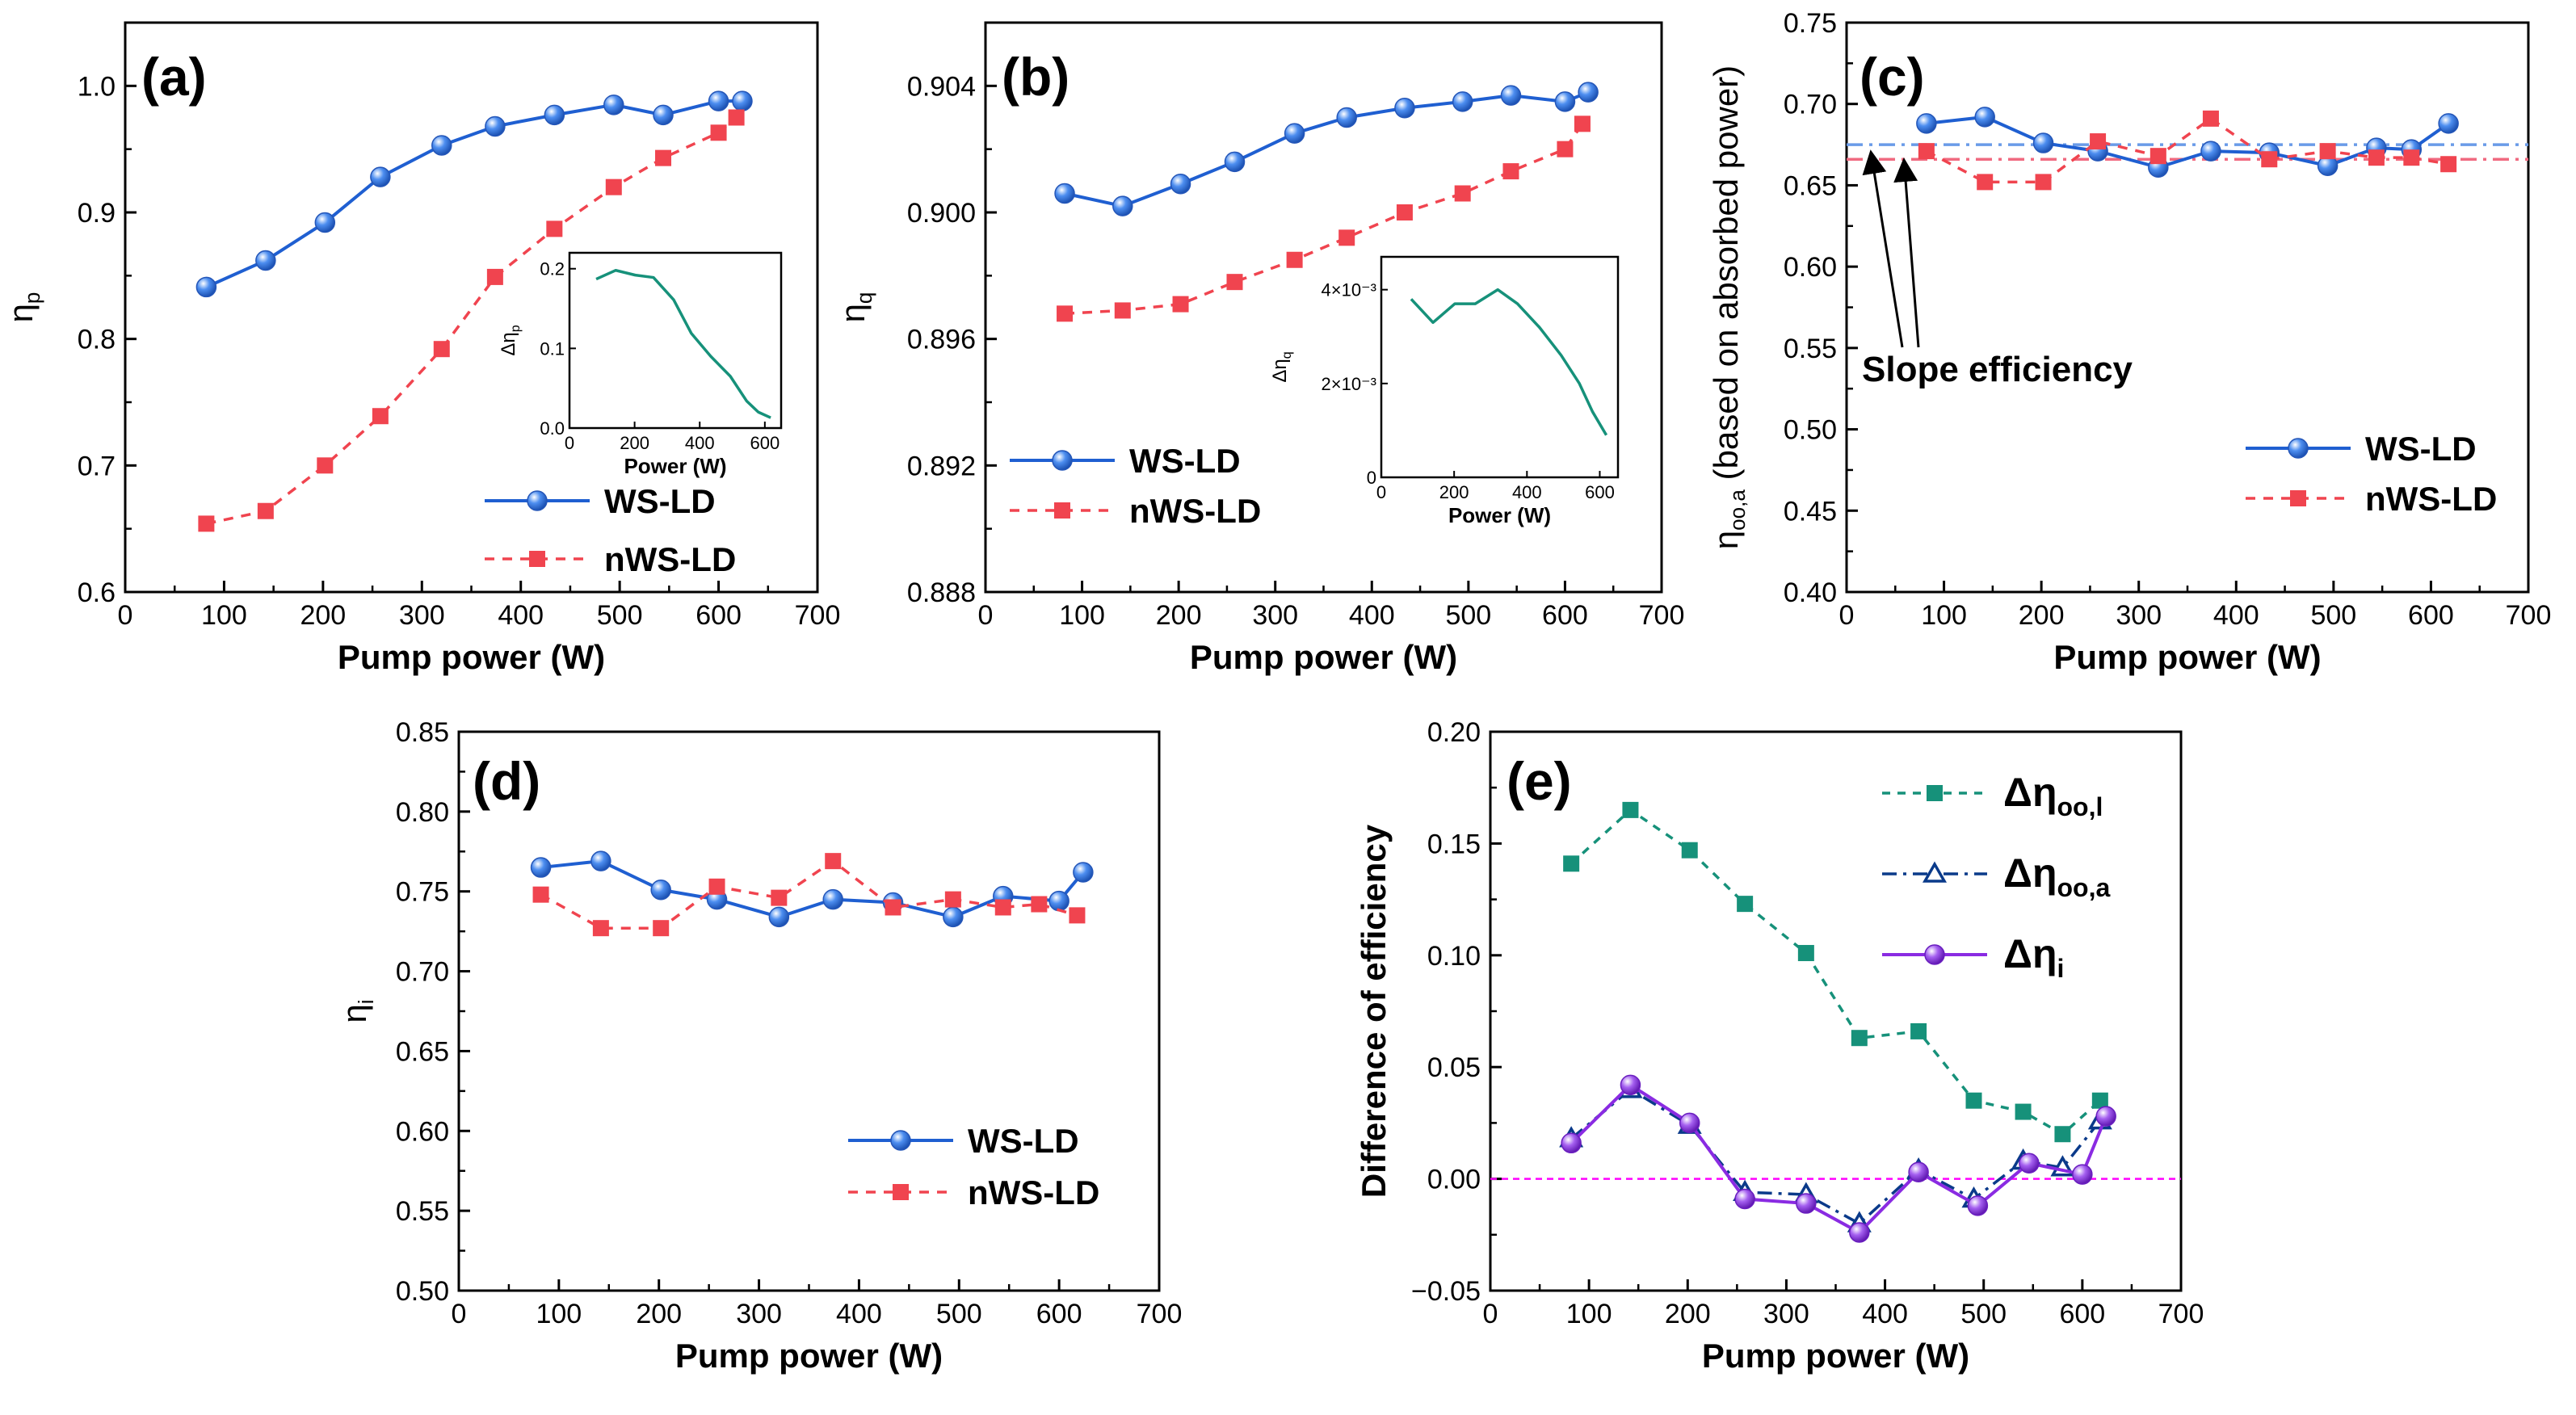  I want to click on y-tick-label: 0.900, so click(941, 213).